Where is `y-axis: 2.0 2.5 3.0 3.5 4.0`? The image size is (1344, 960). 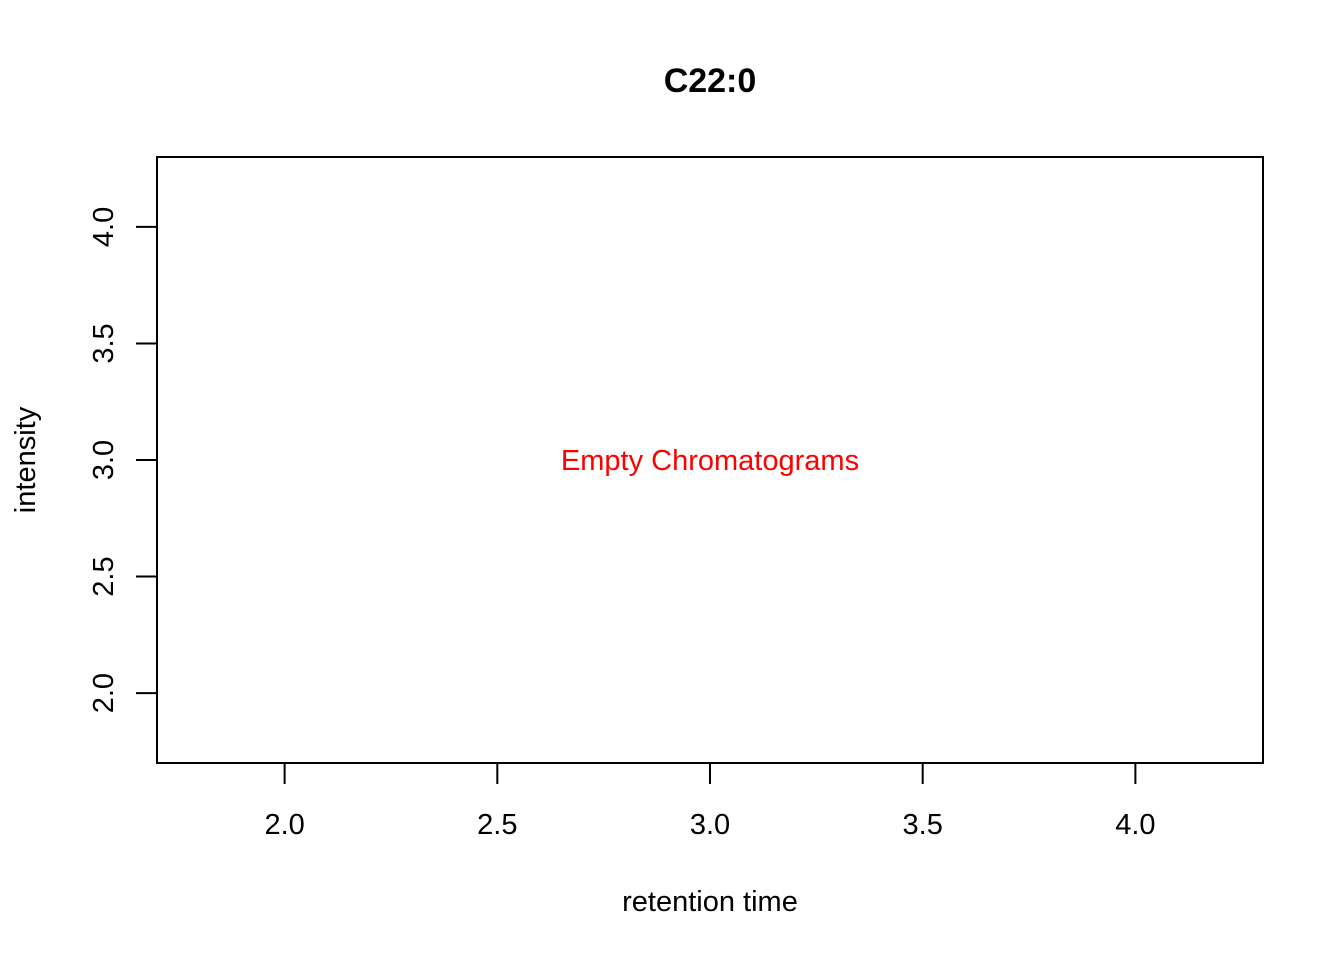
y-axis: 2.0 2.5 3.0 3.5 4.0 is located at coordinates (123, 460).